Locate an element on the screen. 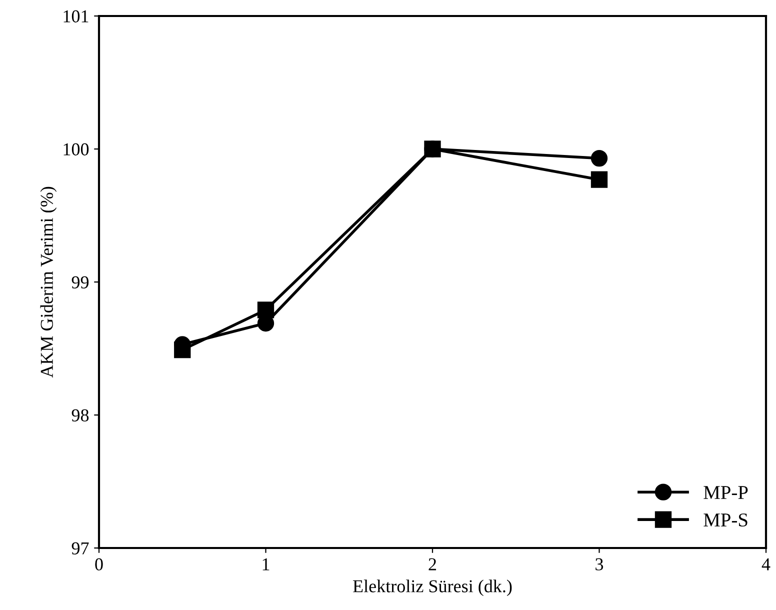 The image size is (776, 610). x-tick-label: 2 is located at coordinates (432, 564).